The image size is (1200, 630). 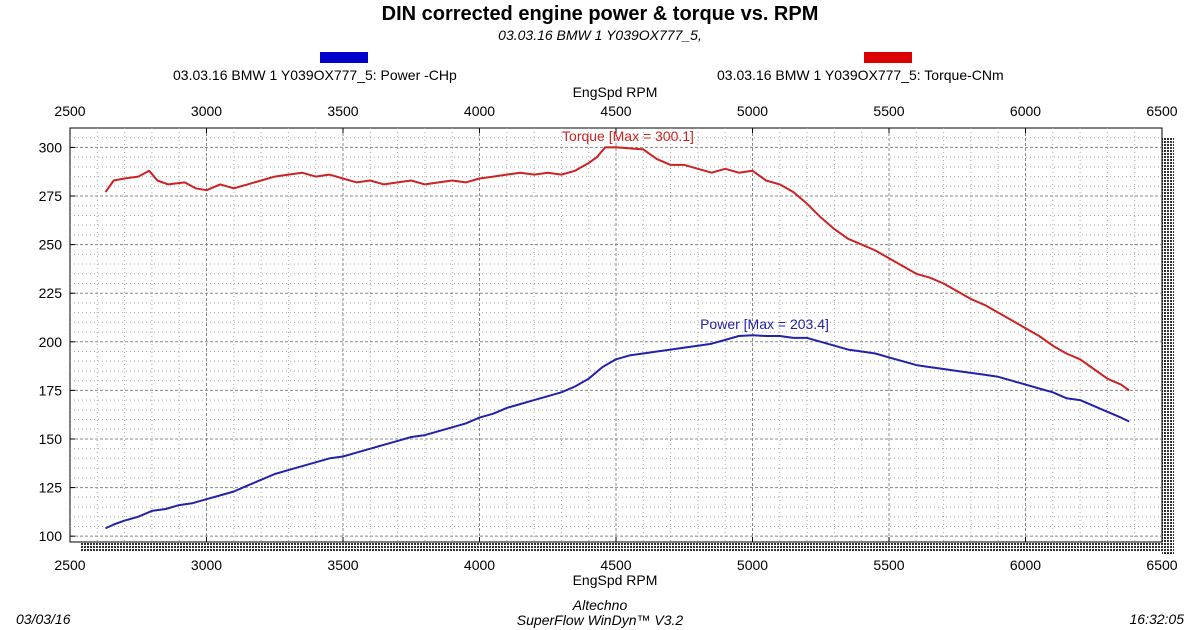 What do you see at coordinates (888, 57) in the screenshot?
I see `legend-torque-swatch` at bounding box center [888, 57].